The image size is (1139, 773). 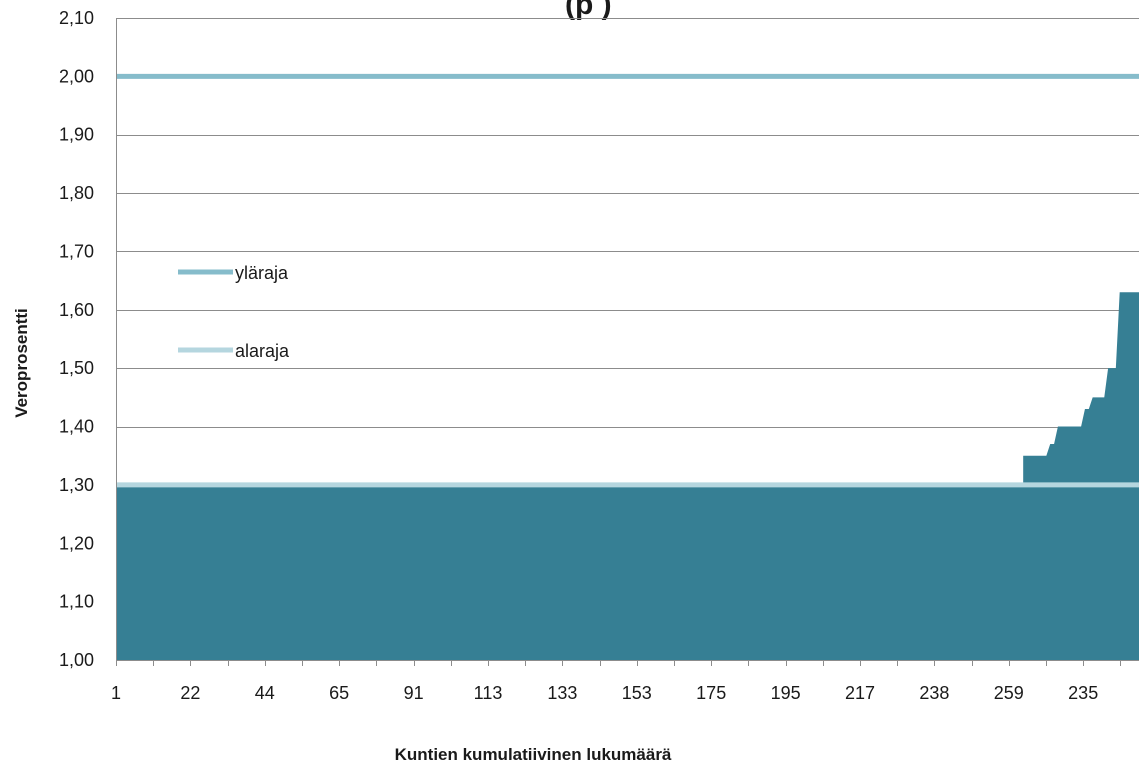 What do you see at coordinates (21, 363) in the screenshot?
I see `y-axis-title: Veroprosentti` at bounding box center [21, 363].